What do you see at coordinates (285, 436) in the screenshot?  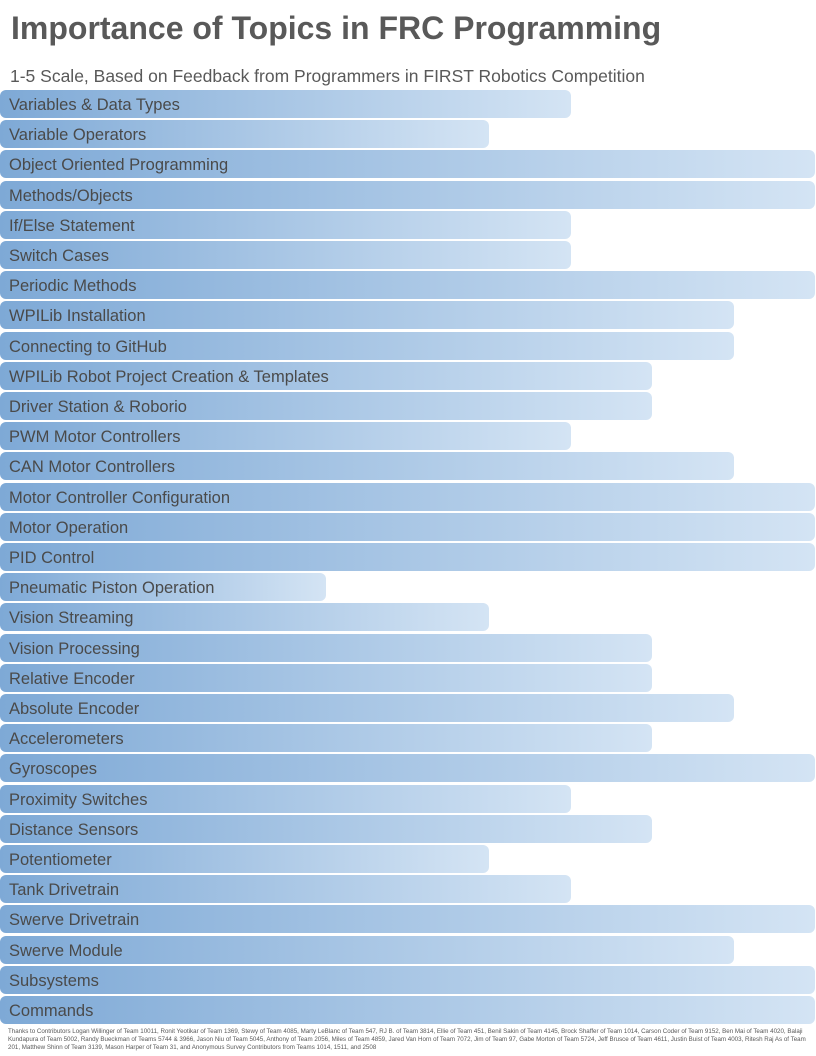 I see `bar: PWM Motor Controllers` at bounding box center [285, 436].